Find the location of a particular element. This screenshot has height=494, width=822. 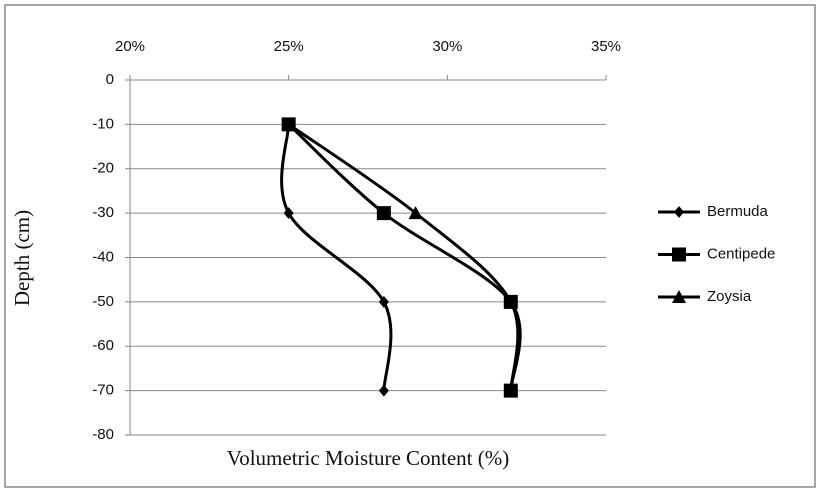

legend-label: Centipede is located at coordinates (741, 253).